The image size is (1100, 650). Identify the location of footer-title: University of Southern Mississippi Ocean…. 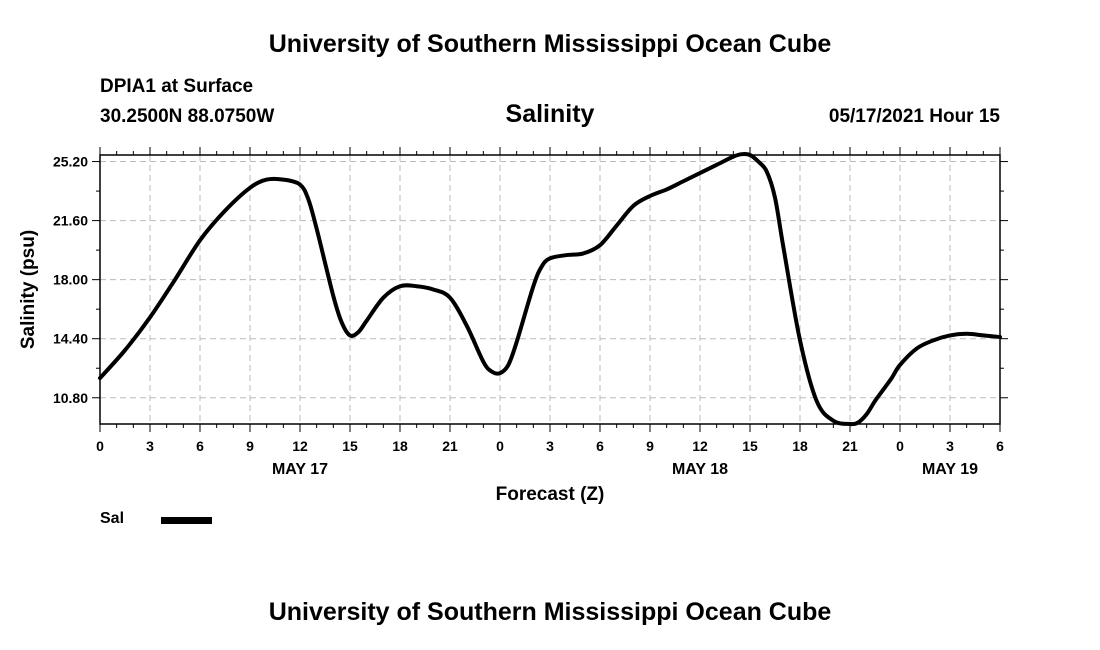
(550, 612).